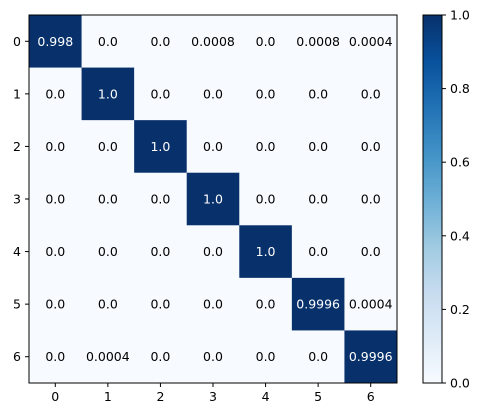  I want to click on x-tick-label-1: 1, so click(108, 396).